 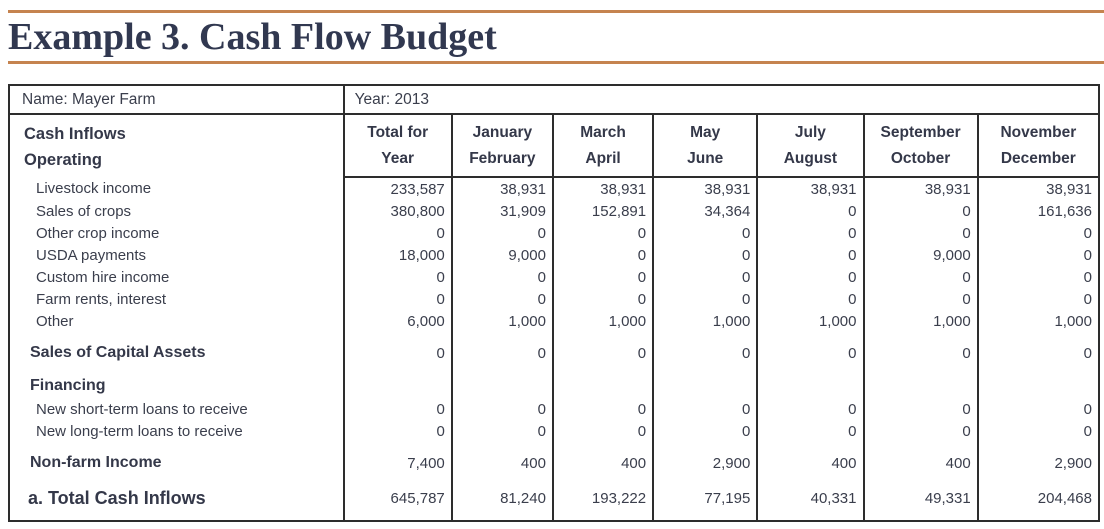 I want to click on column-header-line1: September, so click(x=920, y=132).